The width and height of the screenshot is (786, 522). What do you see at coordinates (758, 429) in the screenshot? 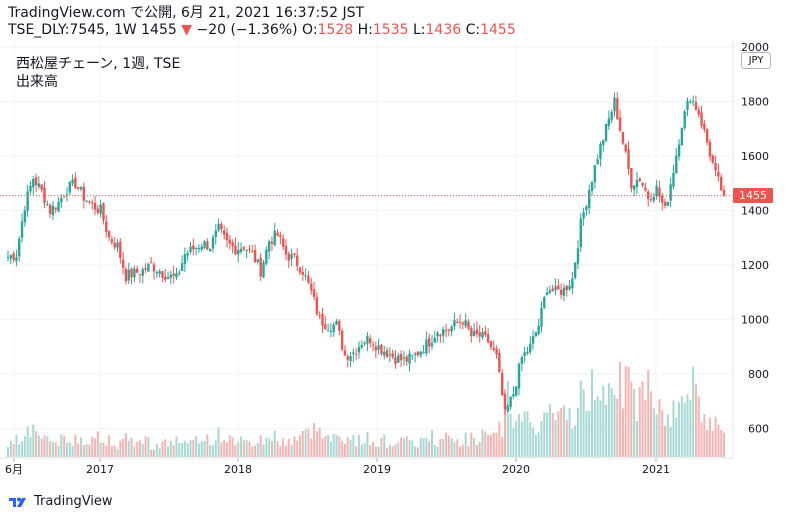
I see `price-tick-label: 600` at bounding box center [758, 429].